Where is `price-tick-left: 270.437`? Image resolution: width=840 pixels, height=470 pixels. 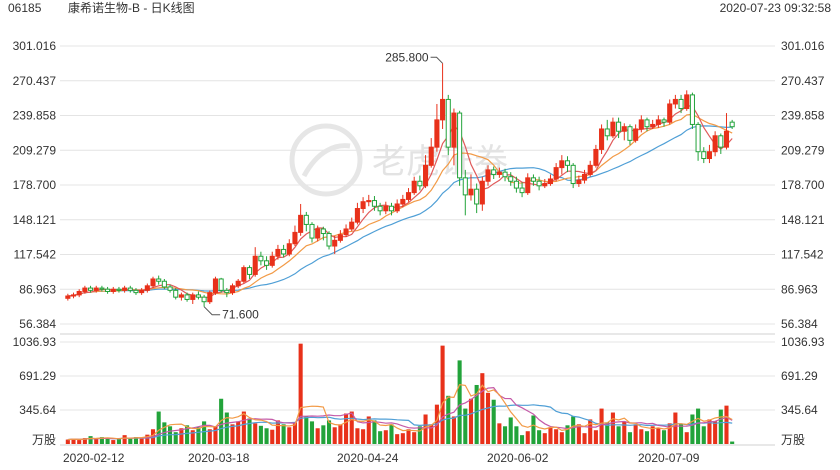
price-tick-left: 270.437 is located at coordinates (35, 81).